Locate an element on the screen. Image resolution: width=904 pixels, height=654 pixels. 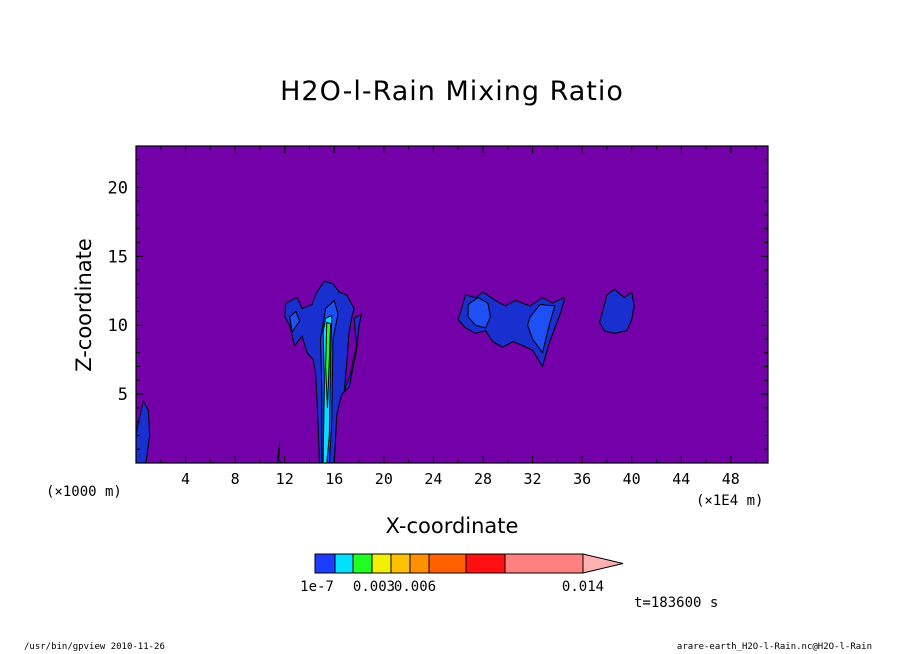
time-label: t=183600 s is located at coordinates (676, 603).